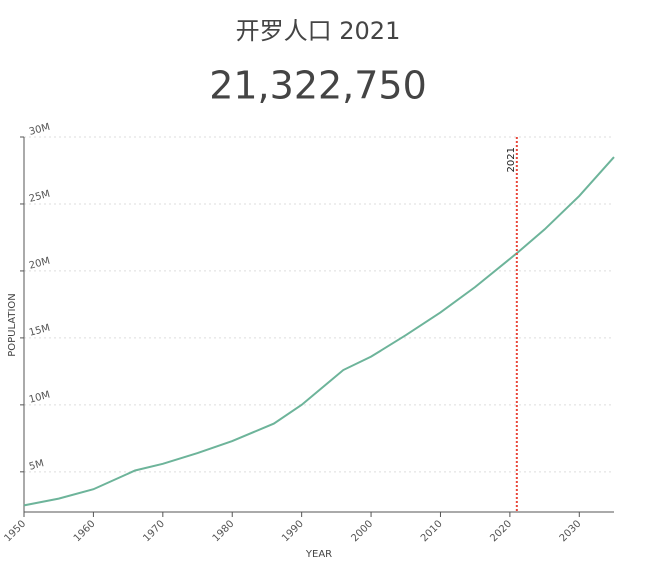 The image size is (660, 570). Describe the element at coordinates (511, 159) in the screenshot. I see `marker-label: 2021` at that location.